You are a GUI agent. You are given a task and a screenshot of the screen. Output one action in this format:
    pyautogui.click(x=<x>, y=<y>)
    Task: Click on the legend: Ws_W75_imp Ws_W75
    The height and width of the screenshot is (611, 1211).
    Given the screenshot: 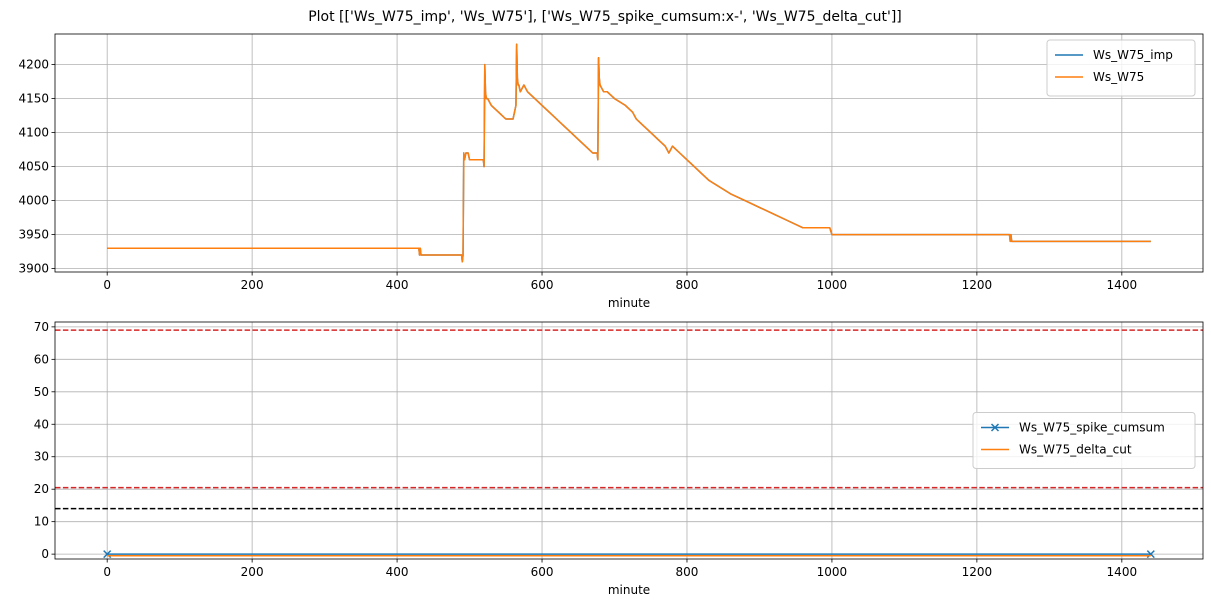 What is the action you would take?
    pyautogui.click(x=1121, y=68)
    